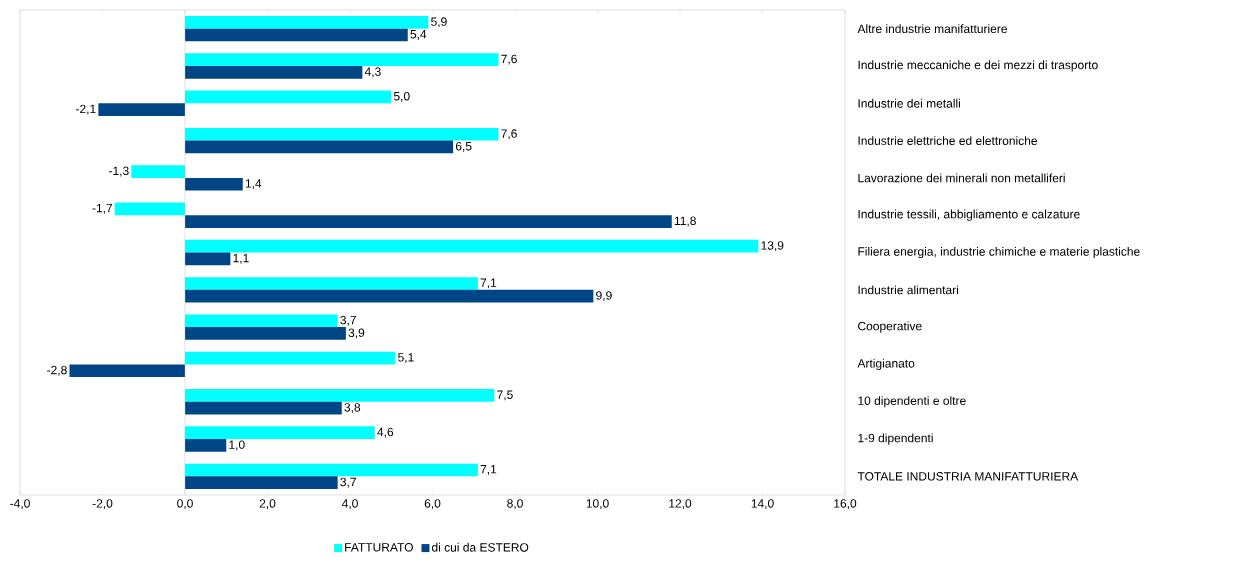 Image resolution: width=1254 pixels, height=568 pixels. What do you see at coordinates (908, 290) in the screenshot?
I see `y-tick-label: Industrie alimentari` at bounding box center [908, 290].